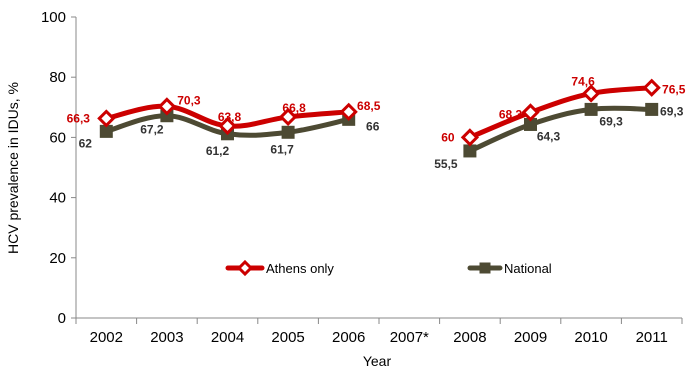 This screenshot has width=696, height=369. Describe the element at coordinates (590, 337) in the screenshot. I see `x-tick-label: 2010` at that location.